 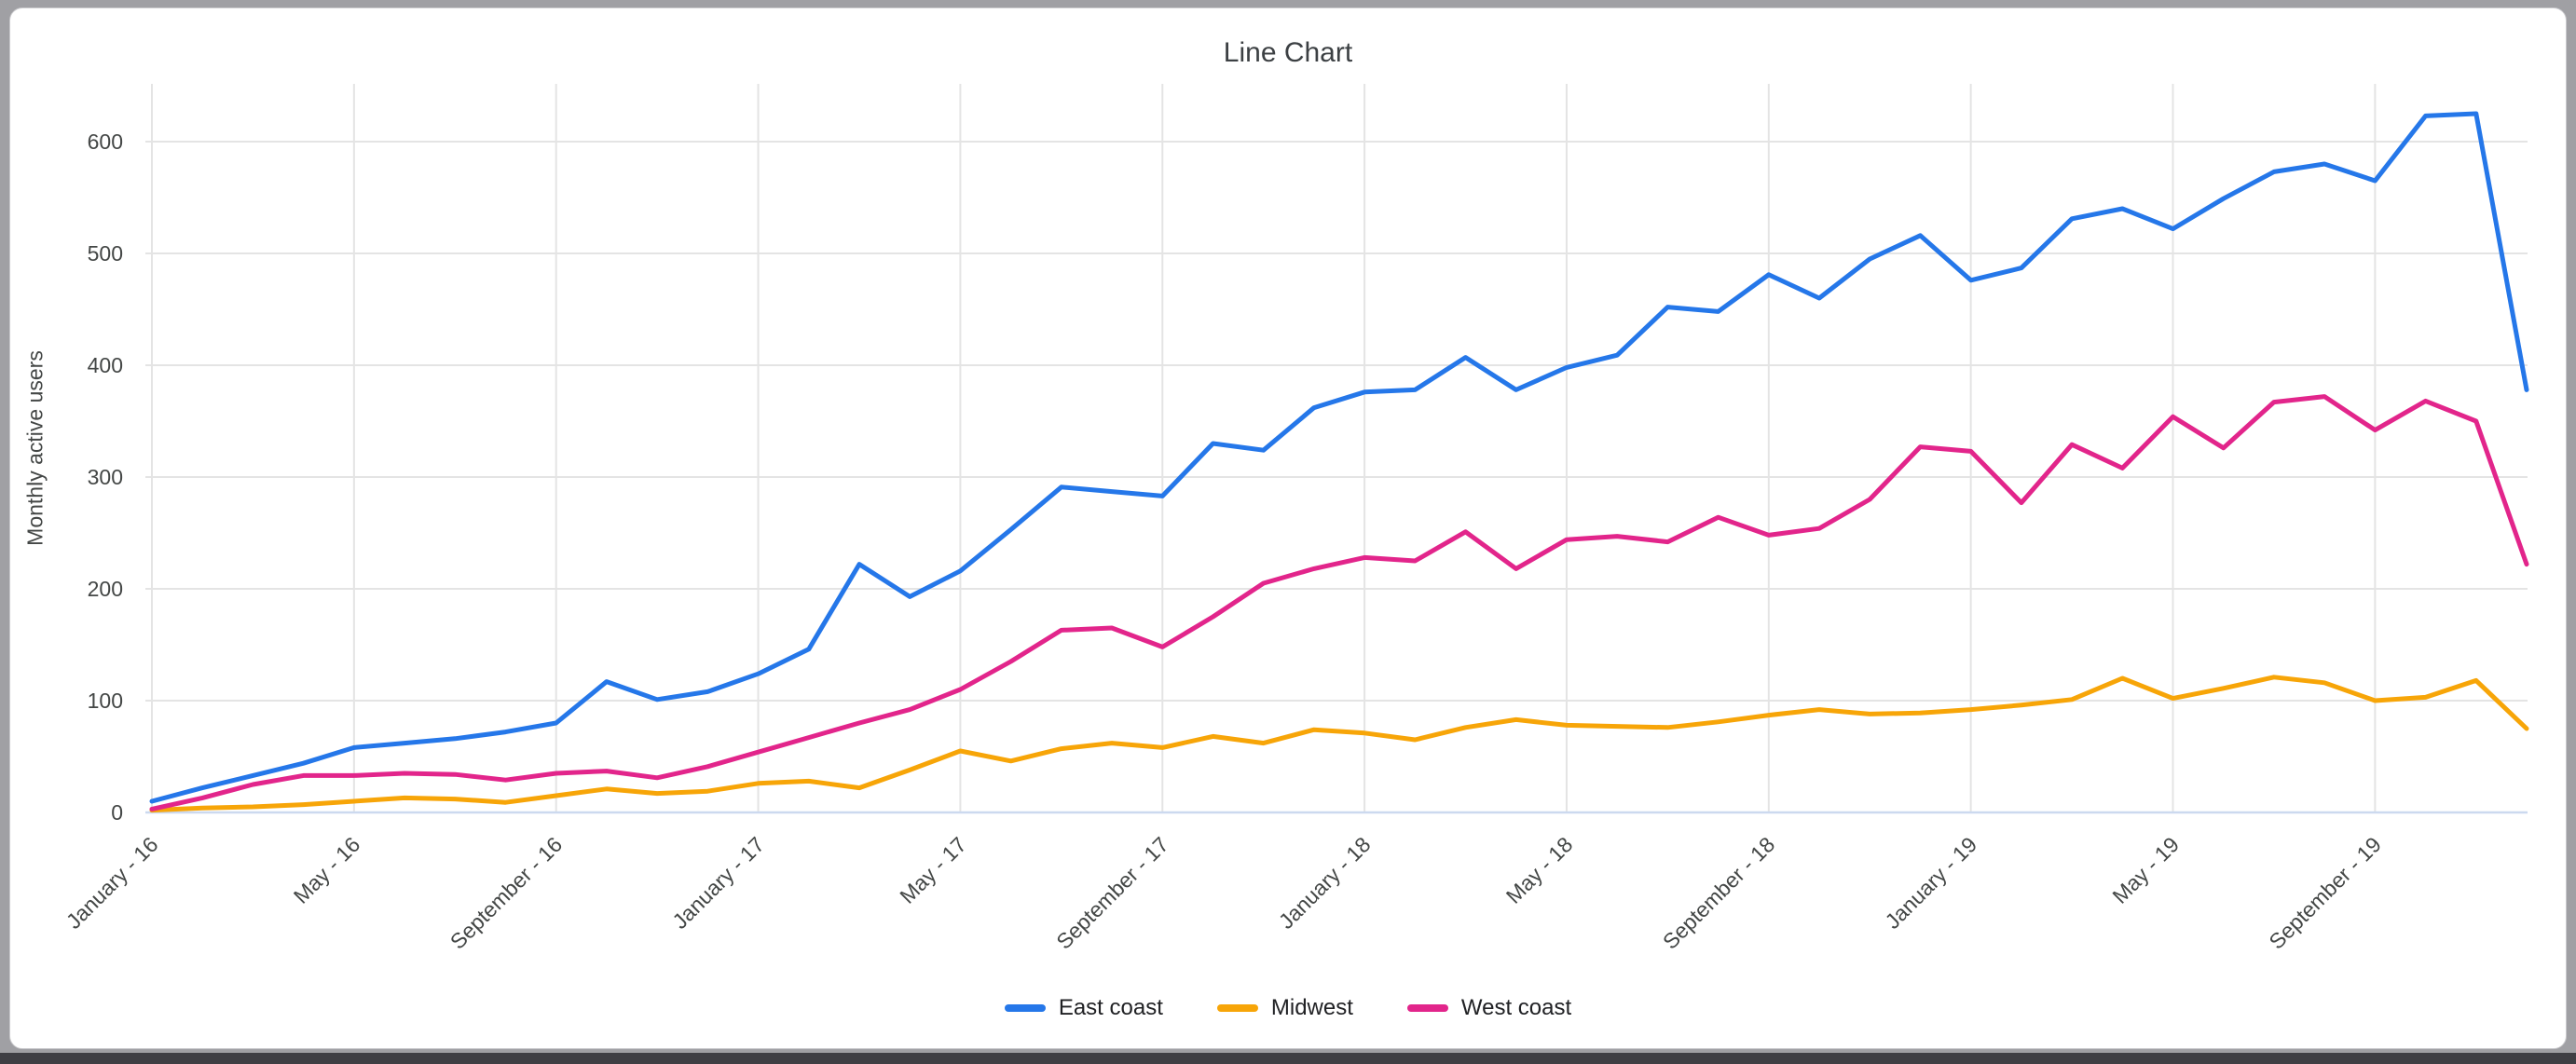 I want to click on x-tick-label: May - 16, so click(x=327, y=870).